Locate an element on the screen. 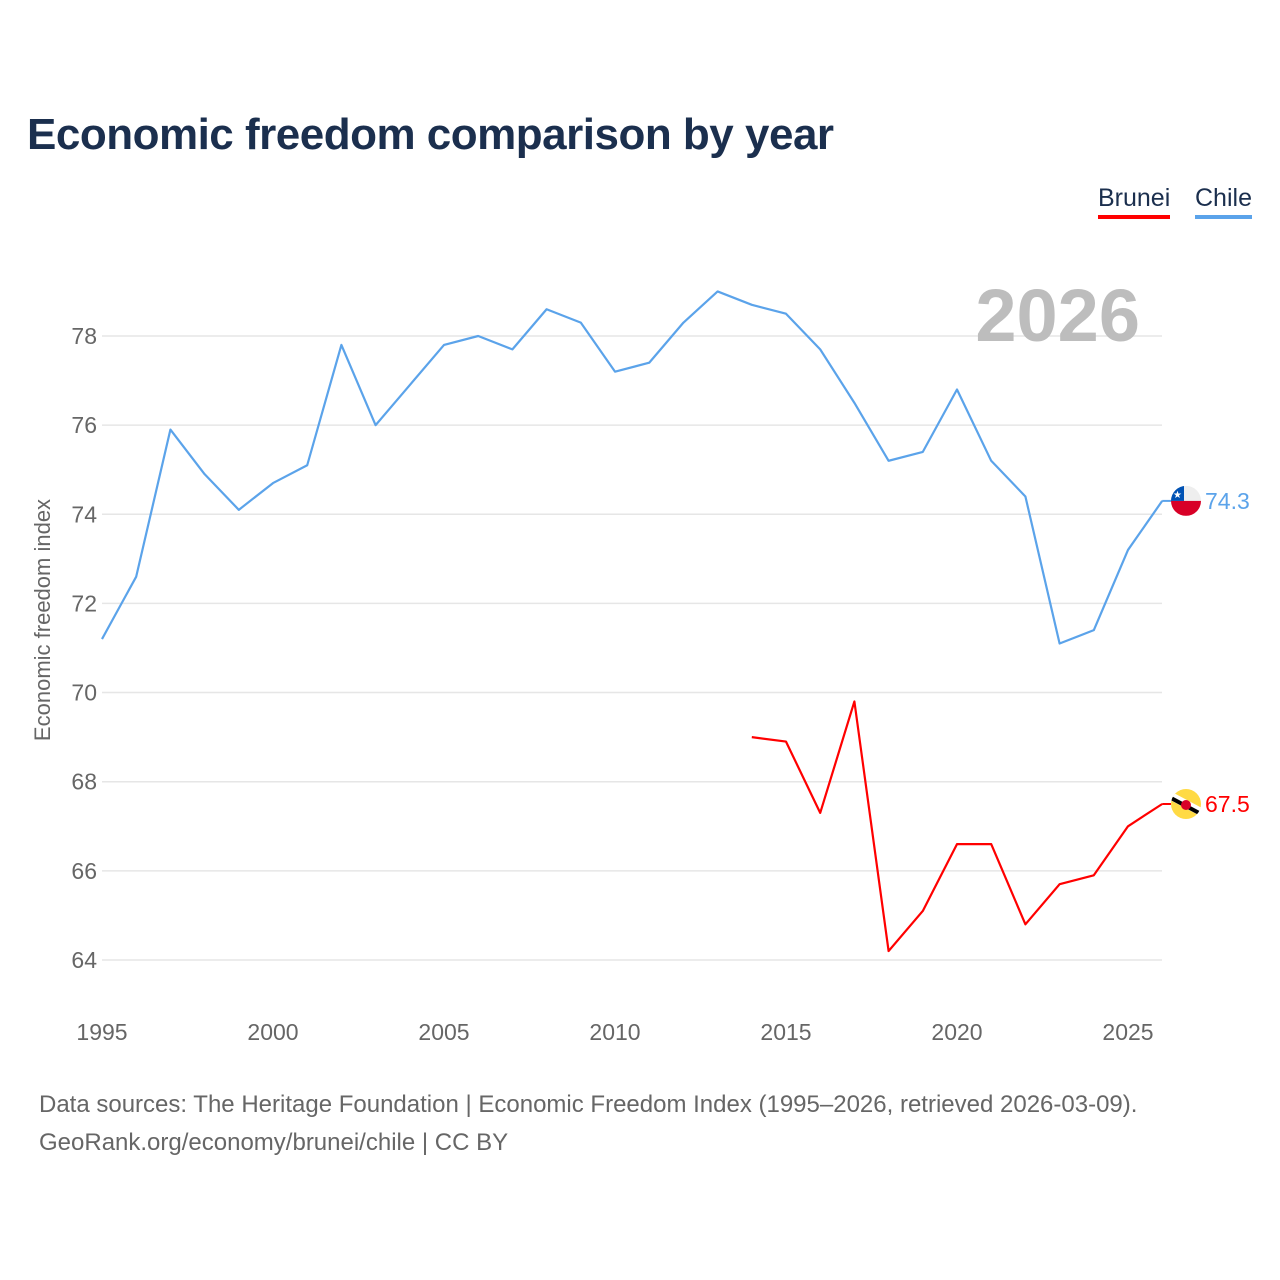 The width and height of the screenshot is (1280, 1280). x-tick-label: 2000 is located at coordinates (272, 1032).